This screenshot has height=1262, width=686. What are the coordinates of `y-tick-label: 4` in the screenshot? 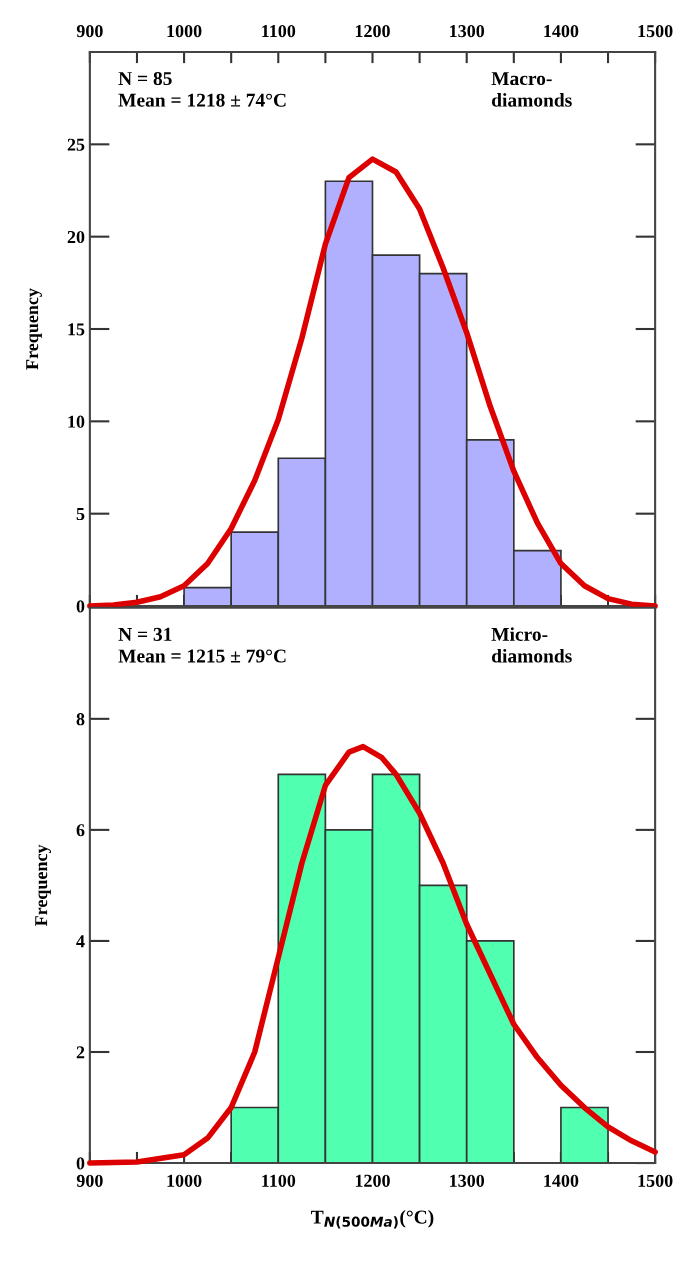 It's located at (80, 941).